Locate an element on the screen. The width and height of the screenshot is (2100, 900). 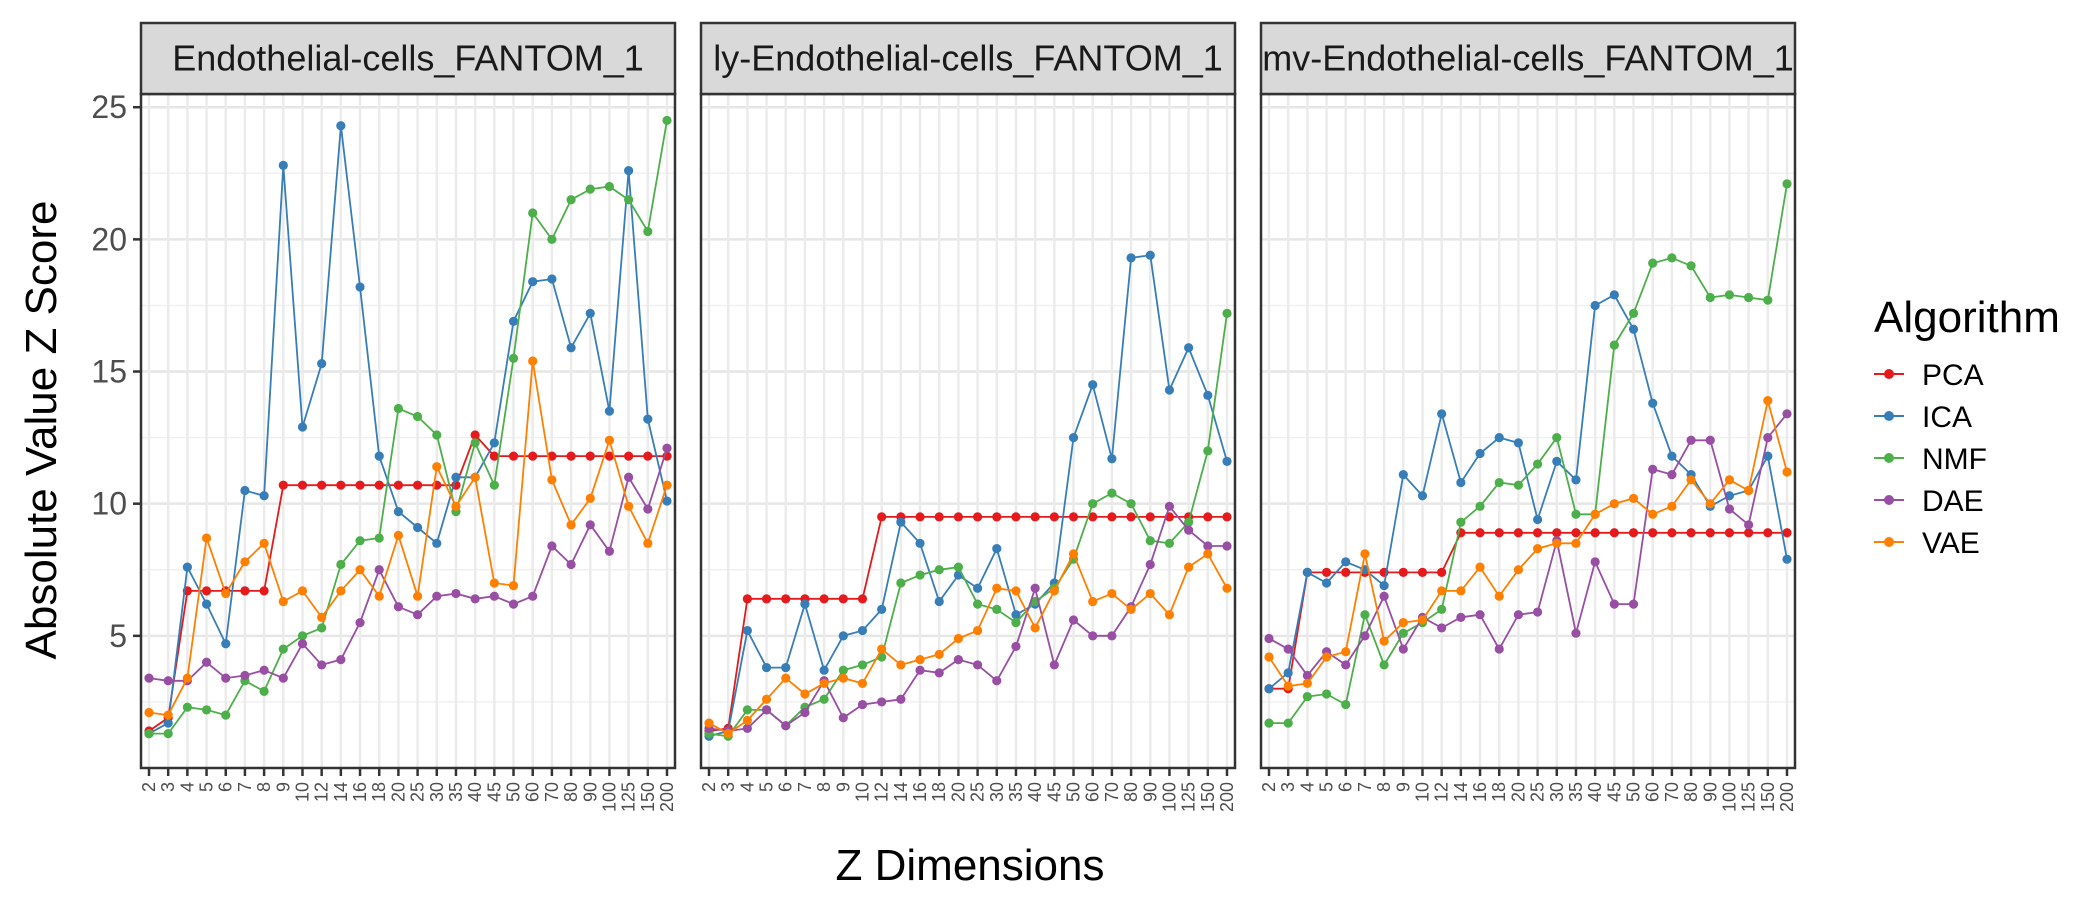
x-tick-label: 50 is located at coordinates (1074, 792).